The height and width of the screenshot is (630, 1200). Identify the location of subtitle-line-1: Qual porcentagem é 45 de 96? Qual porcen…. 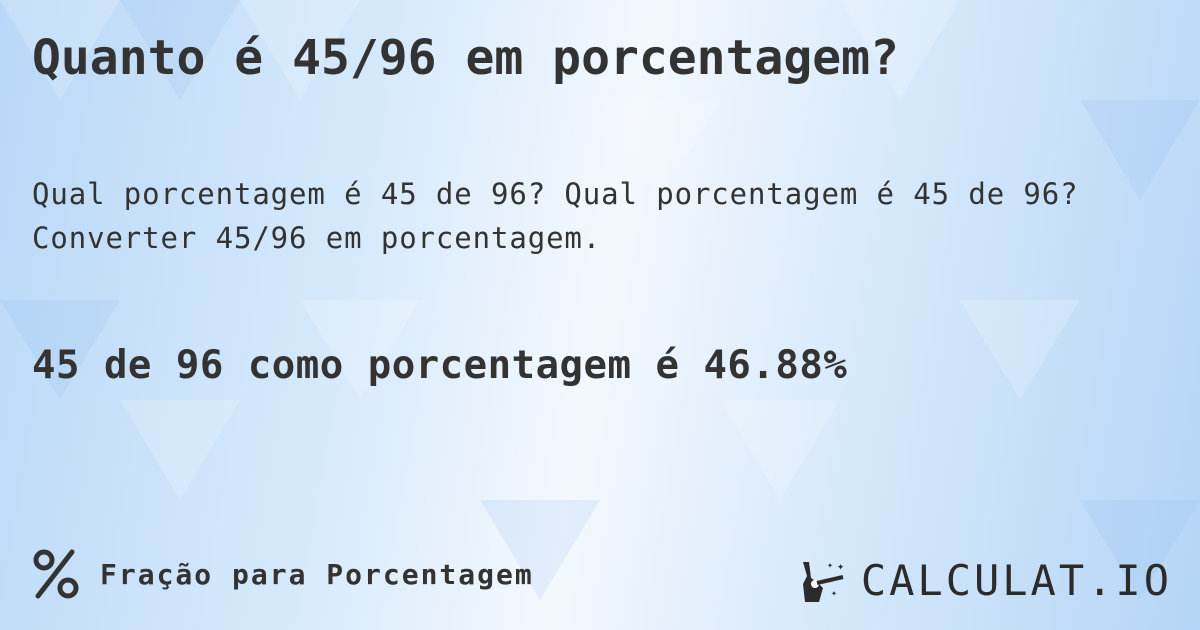
(555, 194).